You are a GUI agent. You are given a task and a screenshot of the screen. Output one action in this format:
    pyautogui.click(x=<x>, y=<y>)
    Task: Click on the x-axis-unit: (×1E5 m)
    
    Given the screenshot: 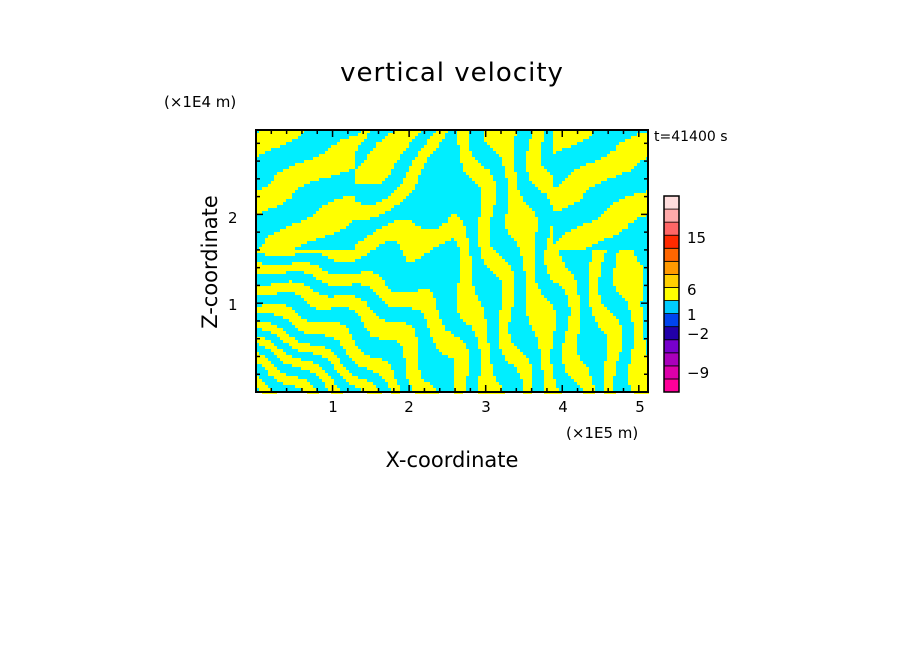 What is the action you would take?
    pyautogui.click(x=602, y=433)
    